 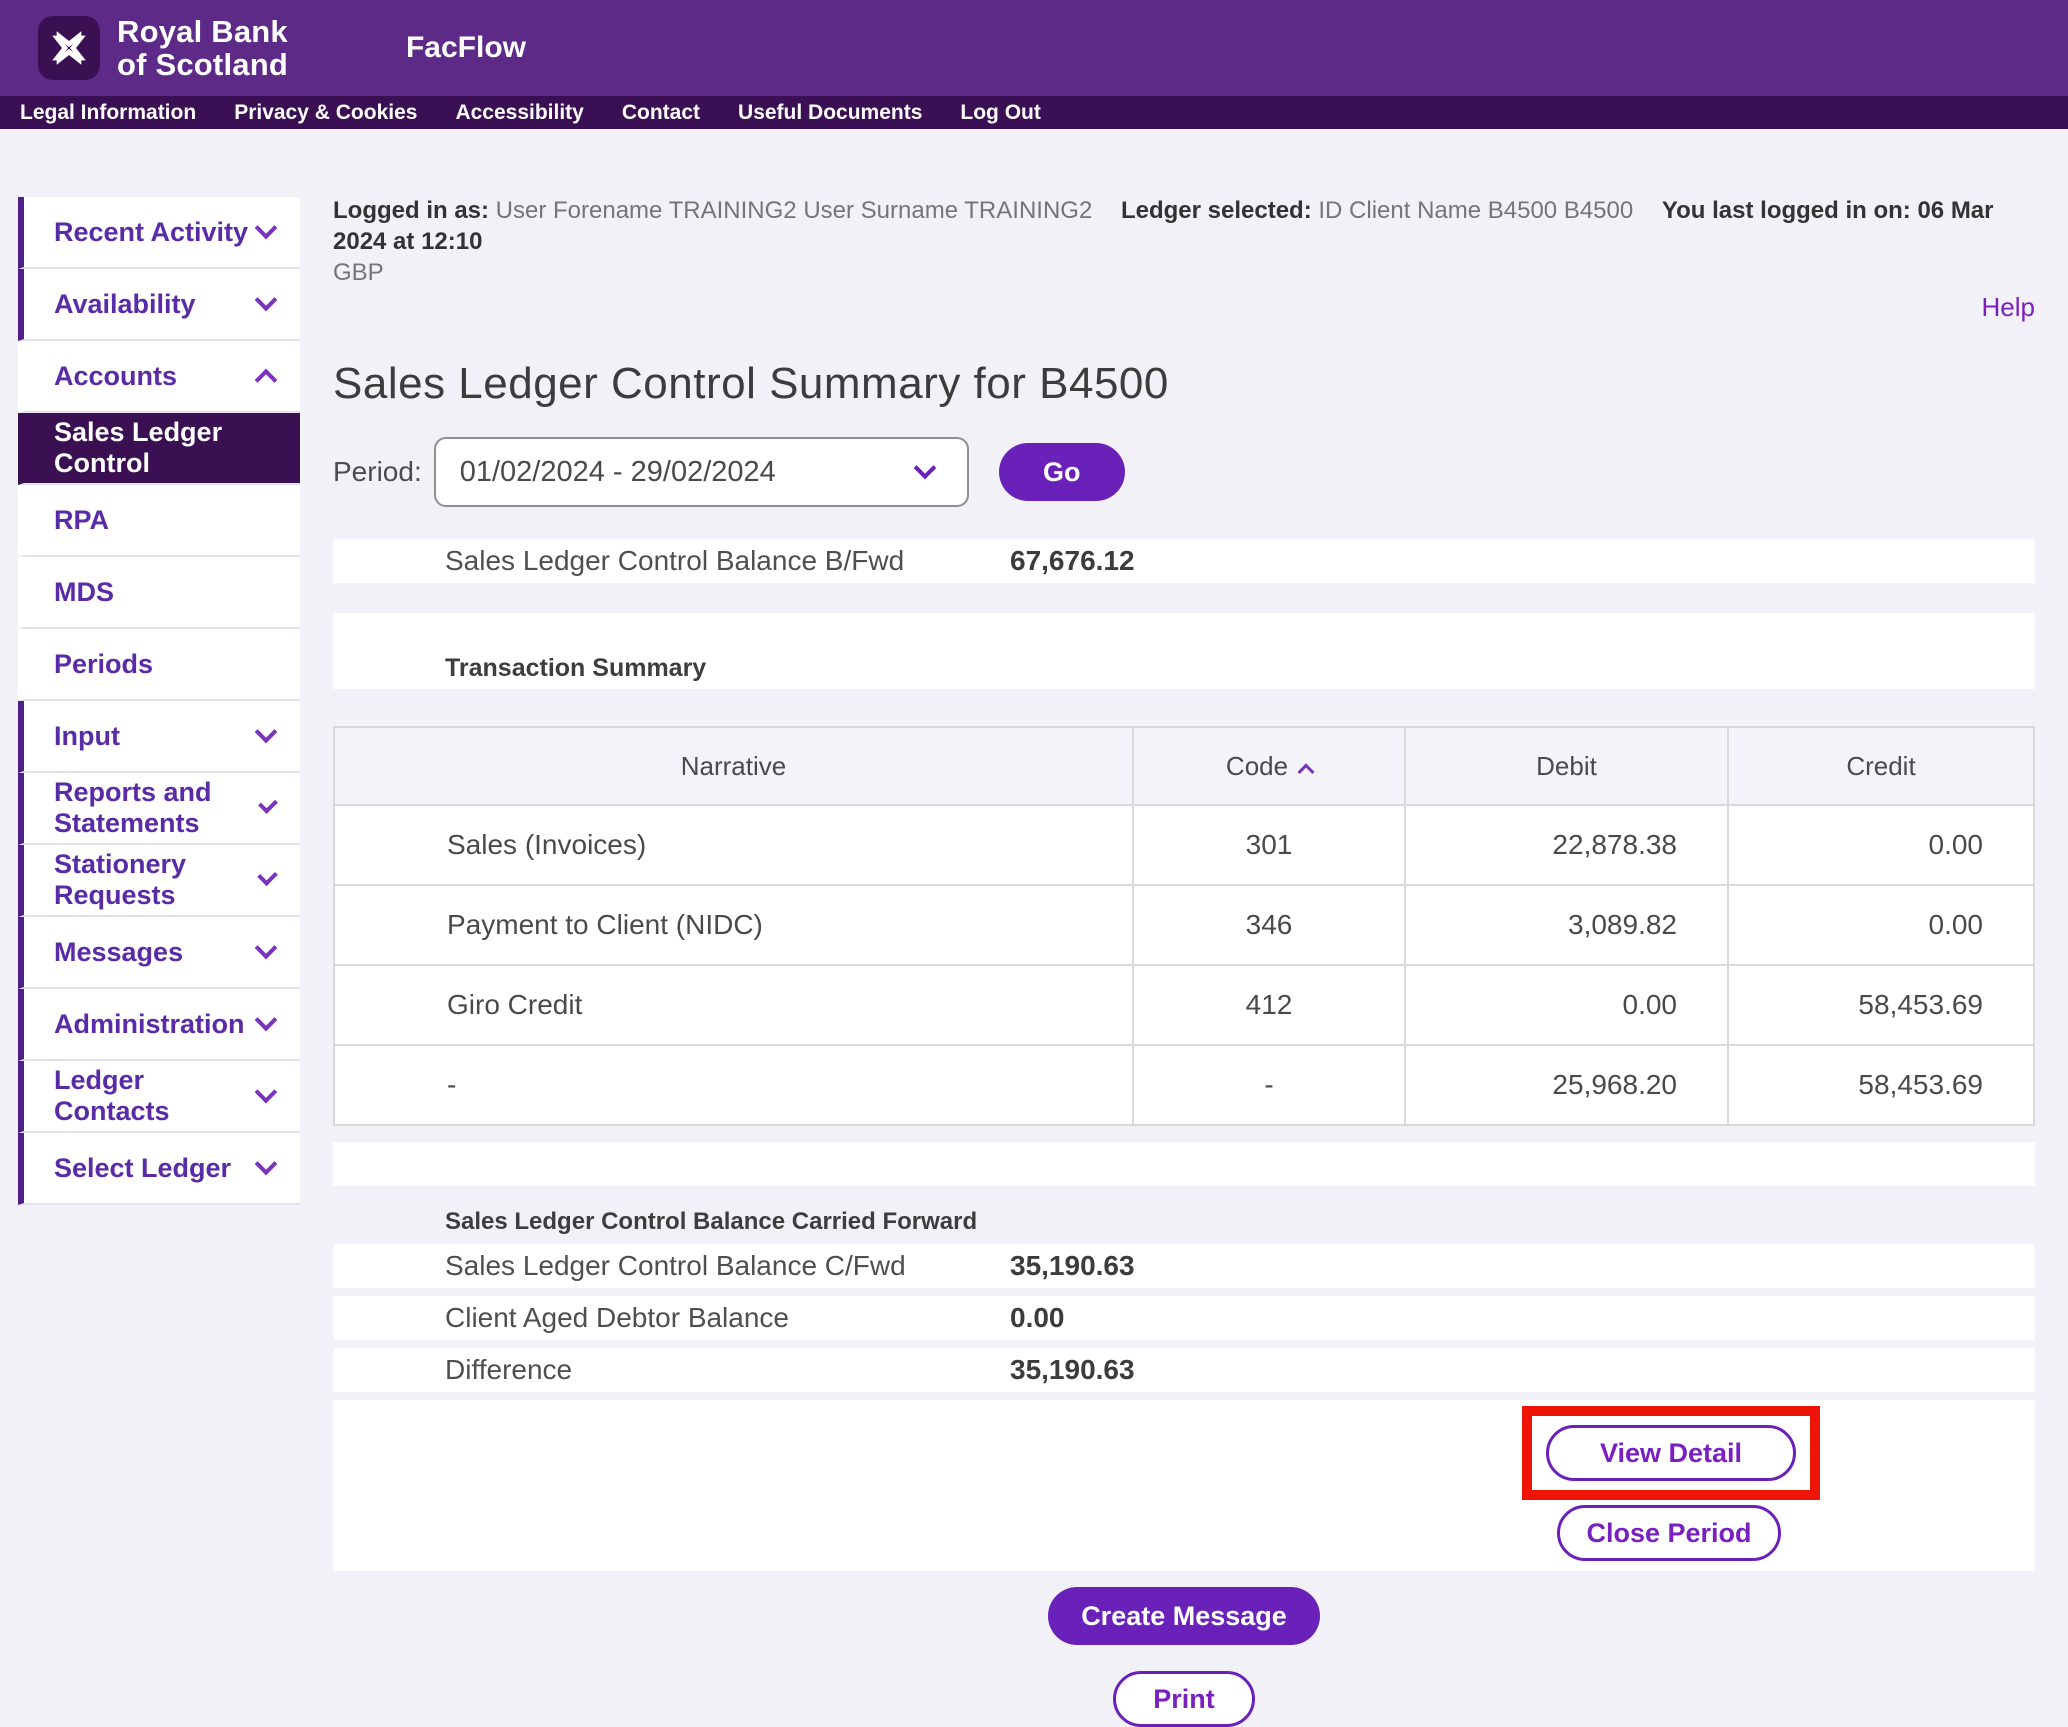 What do you see at coordinates (1257, 765) in the screenshot?
I see `column-header-code-label: Code` at bounding box center [1257, 765].